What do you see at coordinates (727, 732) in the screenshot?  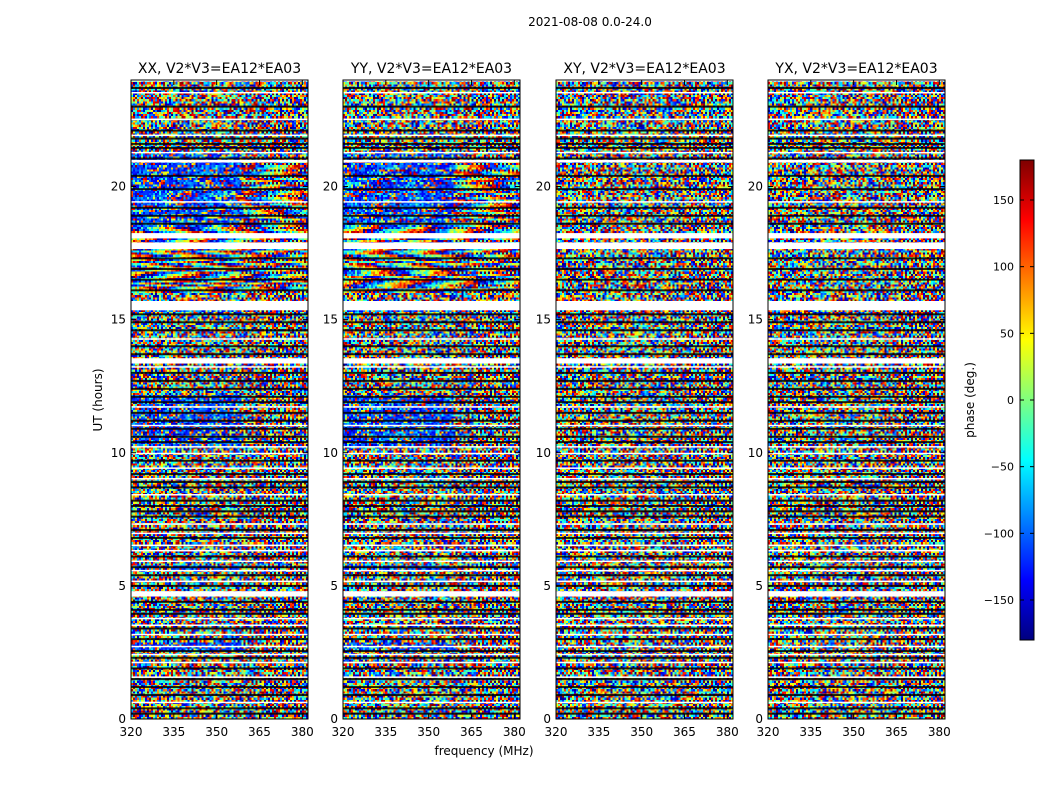 I see `x-tick-label: 380` at bounding box center [727, 732].